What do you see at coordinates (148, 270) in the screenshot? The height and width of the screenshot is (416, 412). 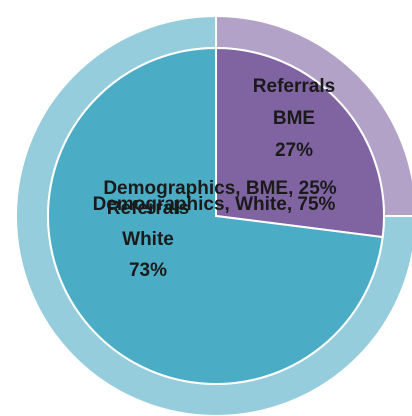 I see `inner-slice-white-label-line: 73%` at bounding box center [148, 270].